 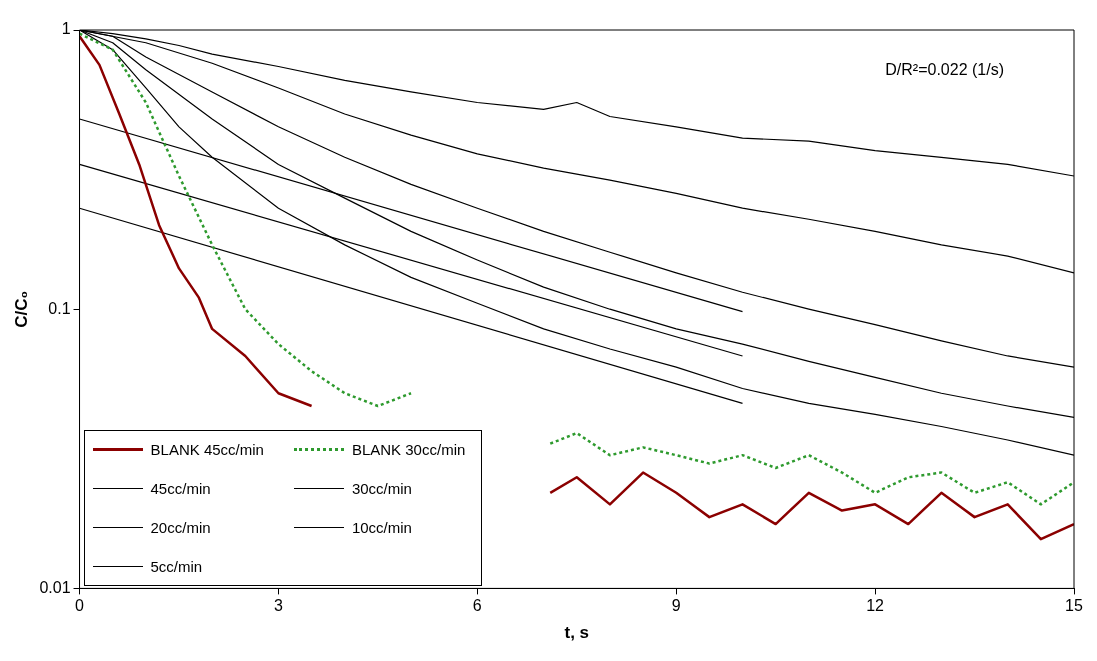 What do you see at coordinates (21, 309) in the screenshot?
I see `y-axis-title: C/C₀` at bounding box center [21, 309].